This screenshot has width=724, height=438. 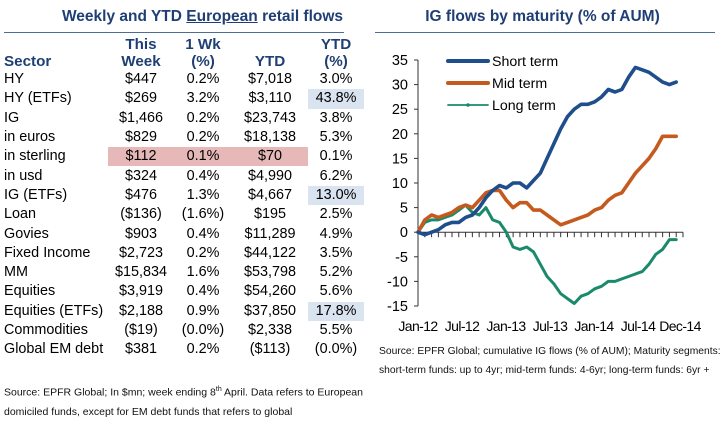 What do you see at coordinates (270, 272) in the screenshot?
I see `ytd-cell: $53,798` at bounding box center [270, 272].